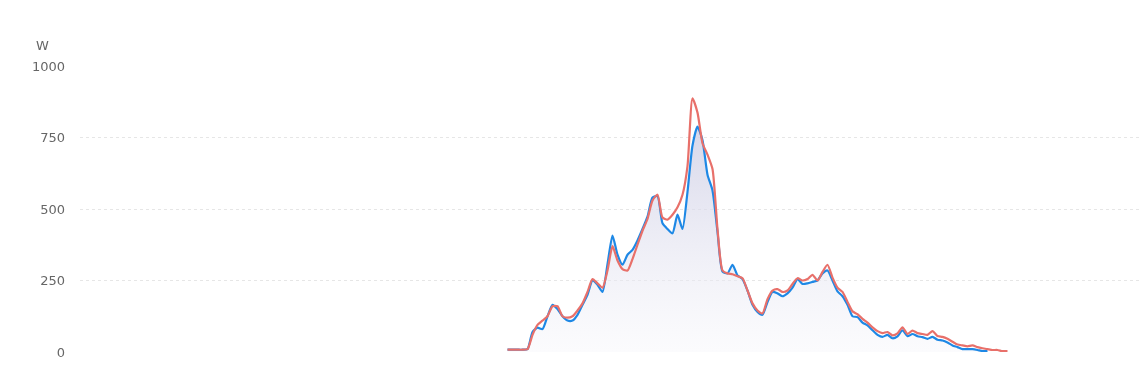  What do you see at coordinates (52, 281) in the screenshot?
I see `y-tick-label: 250` at bounding box center [52, 281].